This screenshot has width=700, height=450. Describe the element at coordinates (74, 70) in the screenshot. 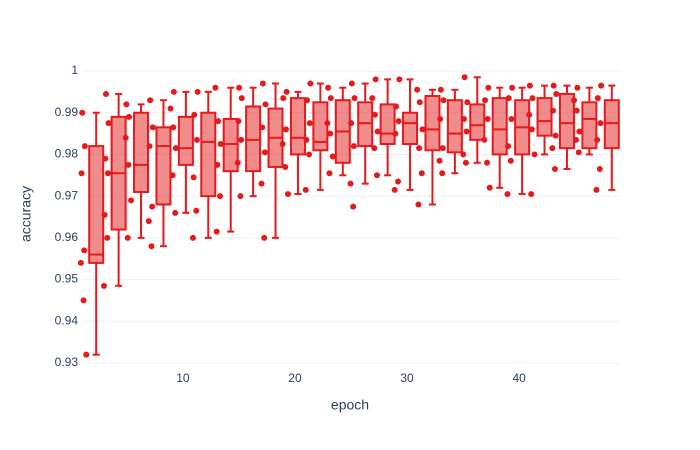

I see `y-tick-label: 1` at that location.